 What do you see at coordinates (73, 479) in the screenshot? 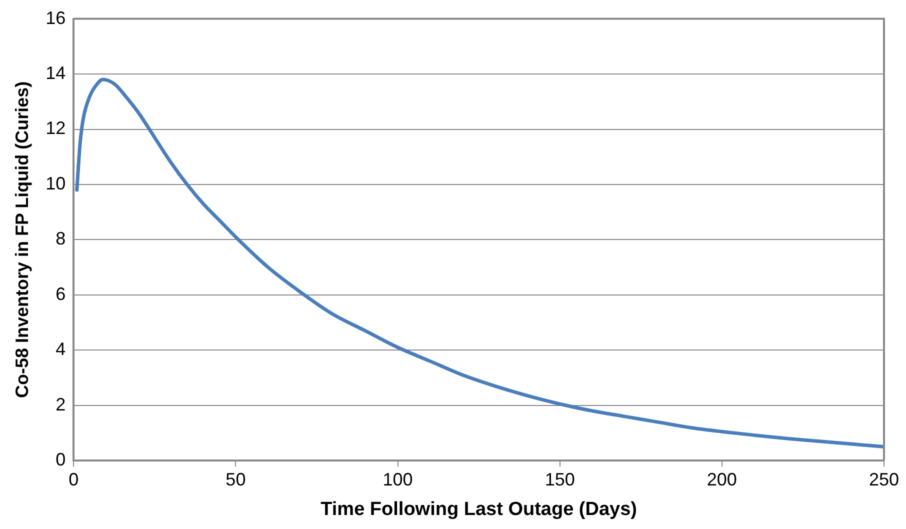
I see `x-tick-label: 0` at bounding box center [73, 479].